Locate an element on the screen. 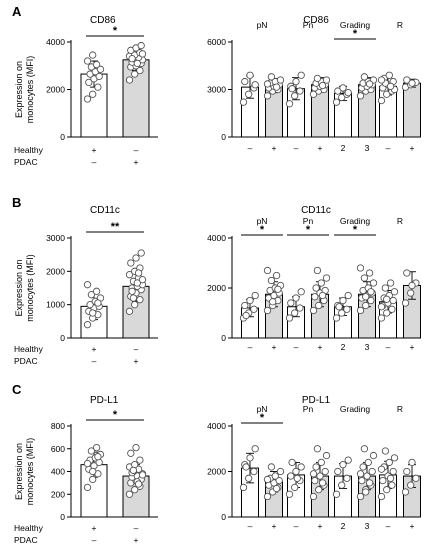 The width and height of the screenshot is (429, 550). right-y-tick-label: 6000 is located at coordinates (216, 42).